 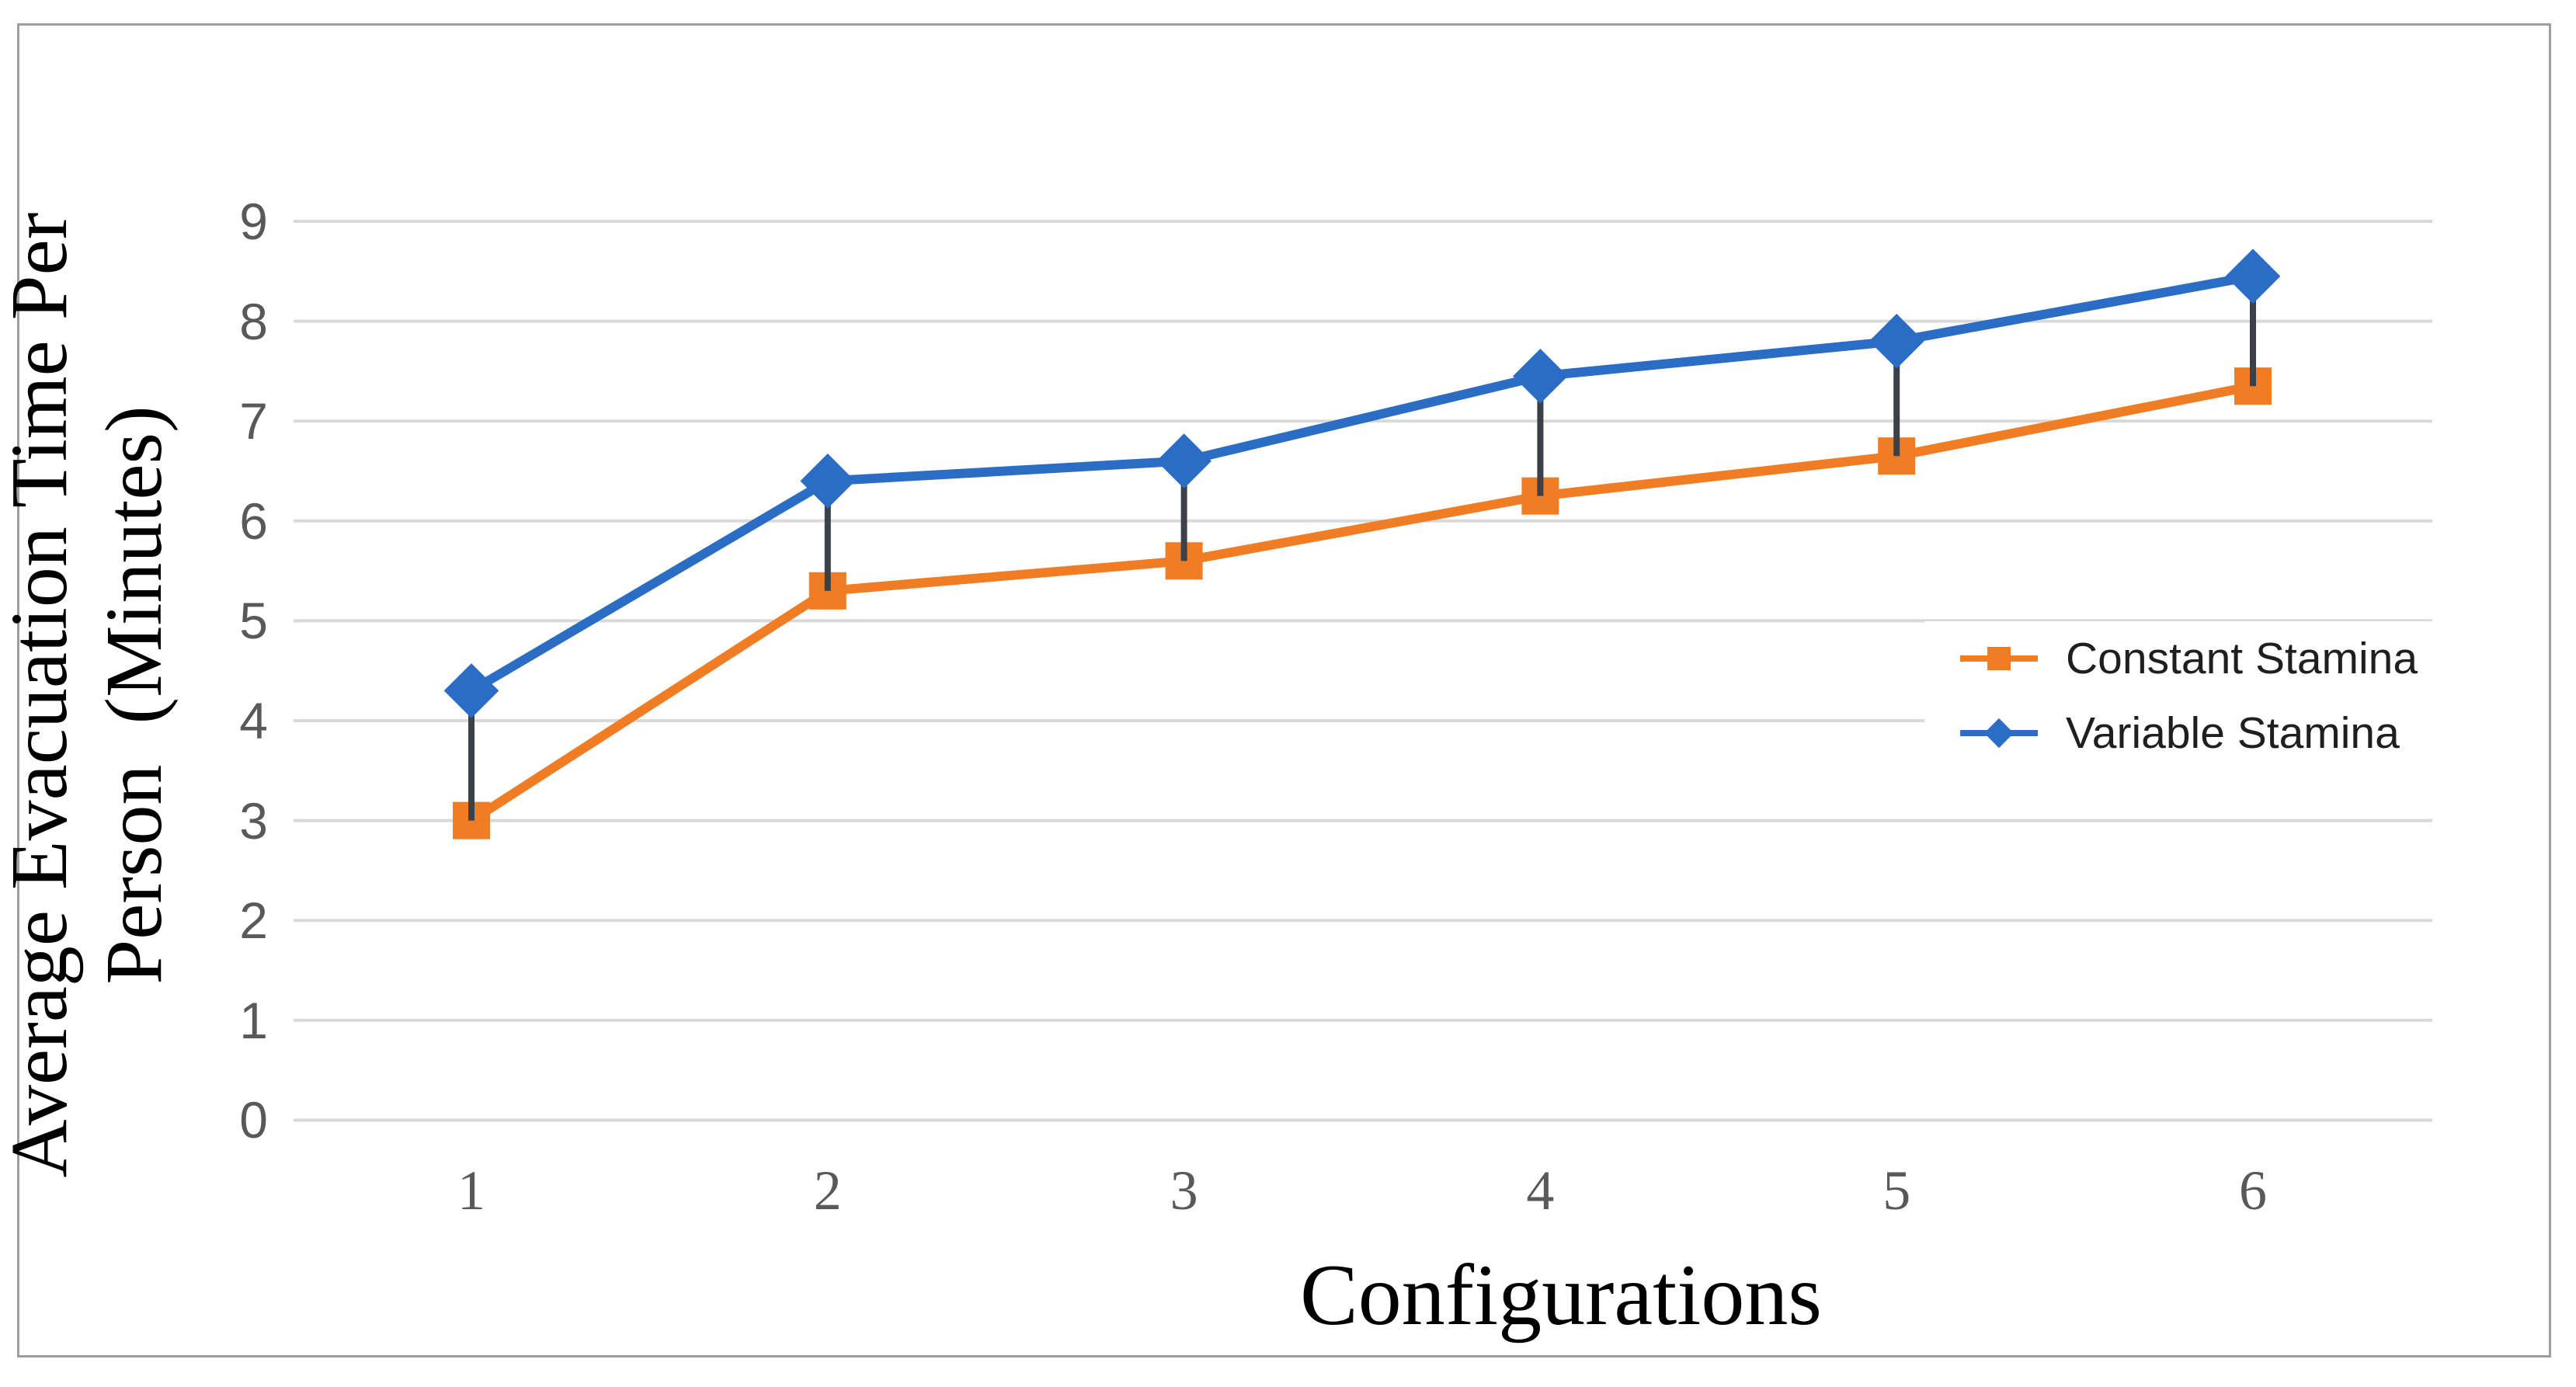 What do you see at coordinates (253, 1120) in the screenshot?
I see `y-tick-label: 0` at bounding box center [253, 1120].